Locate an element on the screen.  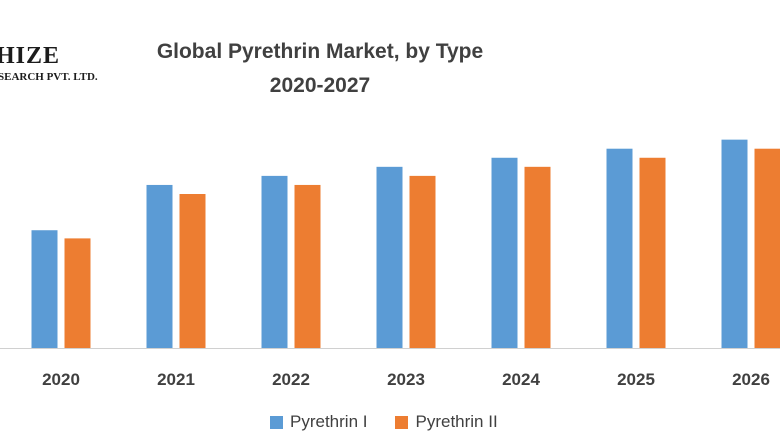
bar-pyrethrin-2-2022 is located at coordinates (307, 266).